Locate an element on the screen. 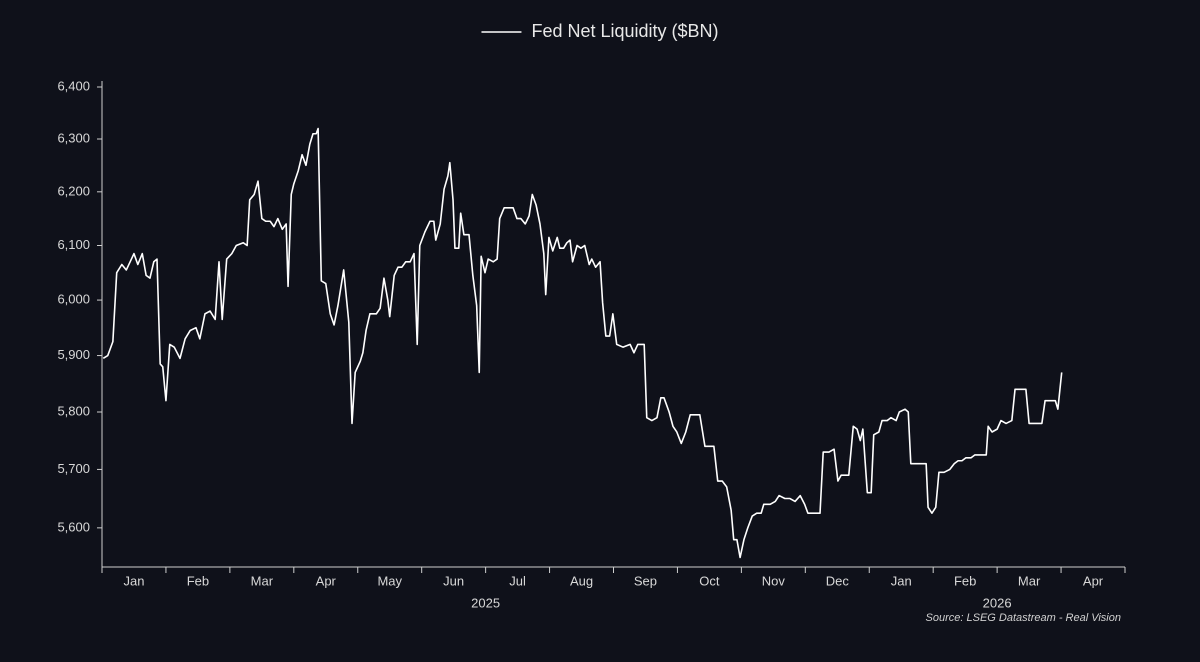 The width and height of the screenshot is (1200, 662). y-tick-label: 5,600 is located at coordinates (73, 526).